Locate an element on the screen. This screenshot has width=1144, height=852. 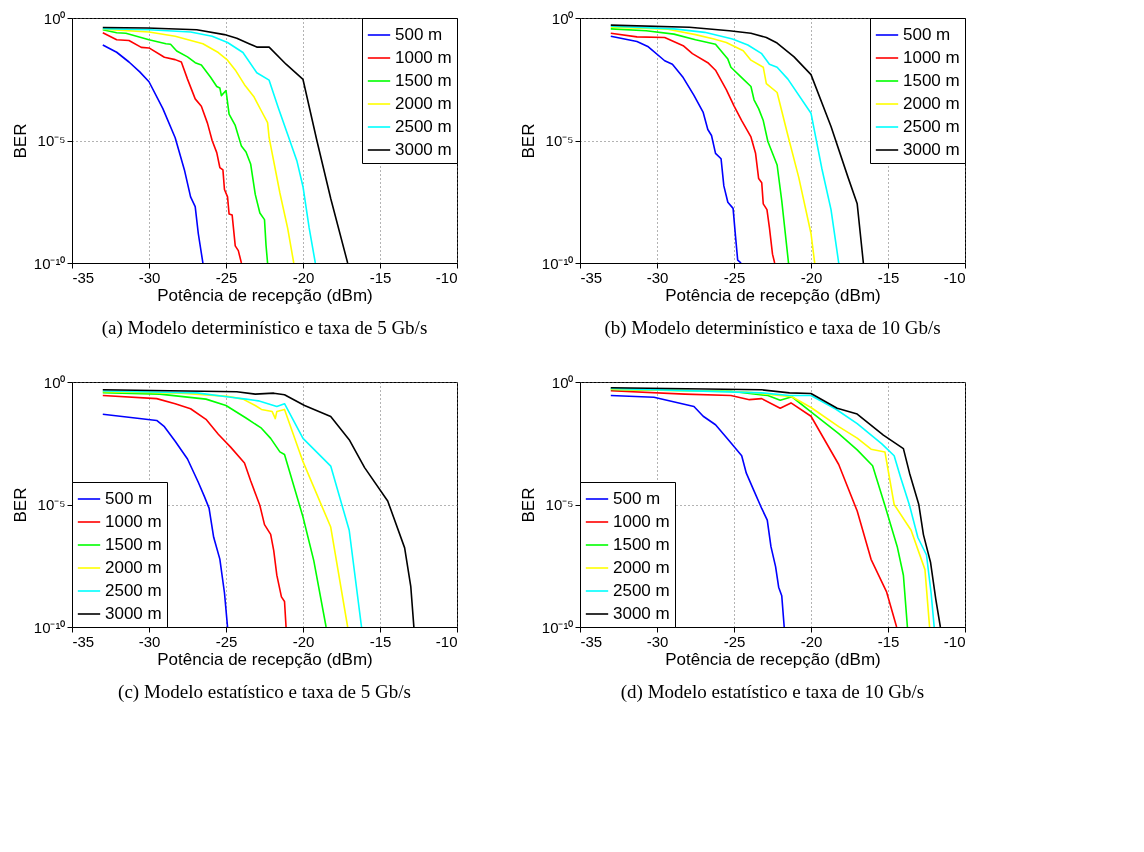
text: (c) Modelo estatístico e taxa de 5 Gb/s is located at coordinates (264, 692).